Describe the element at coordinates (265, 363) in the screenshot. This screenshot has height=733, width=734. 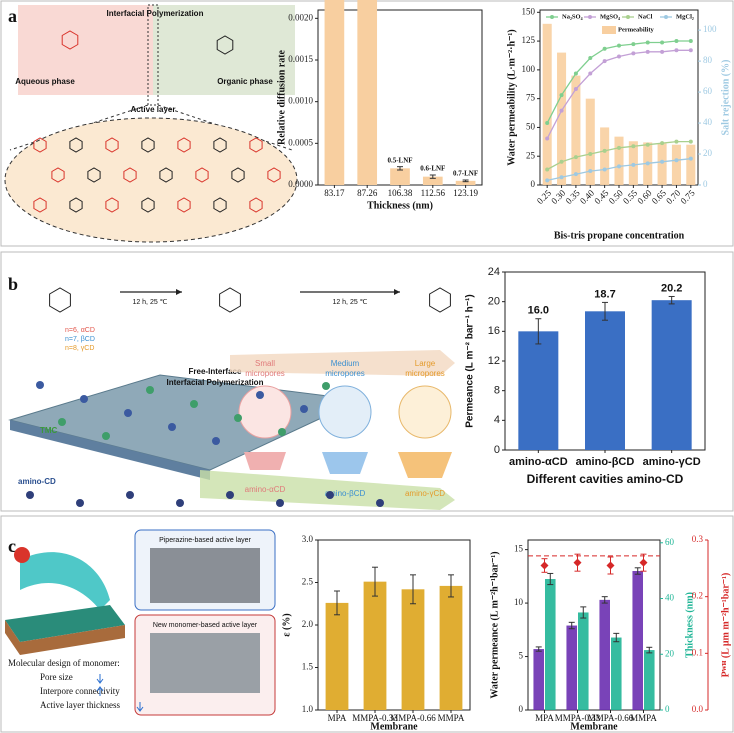
I see `pore-label: Small` at that location.